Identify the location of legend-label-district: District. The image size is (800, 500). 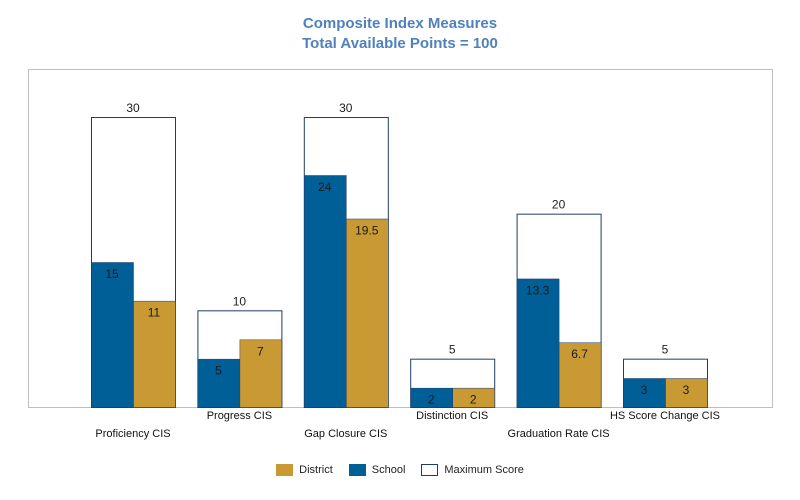
(316, 470).